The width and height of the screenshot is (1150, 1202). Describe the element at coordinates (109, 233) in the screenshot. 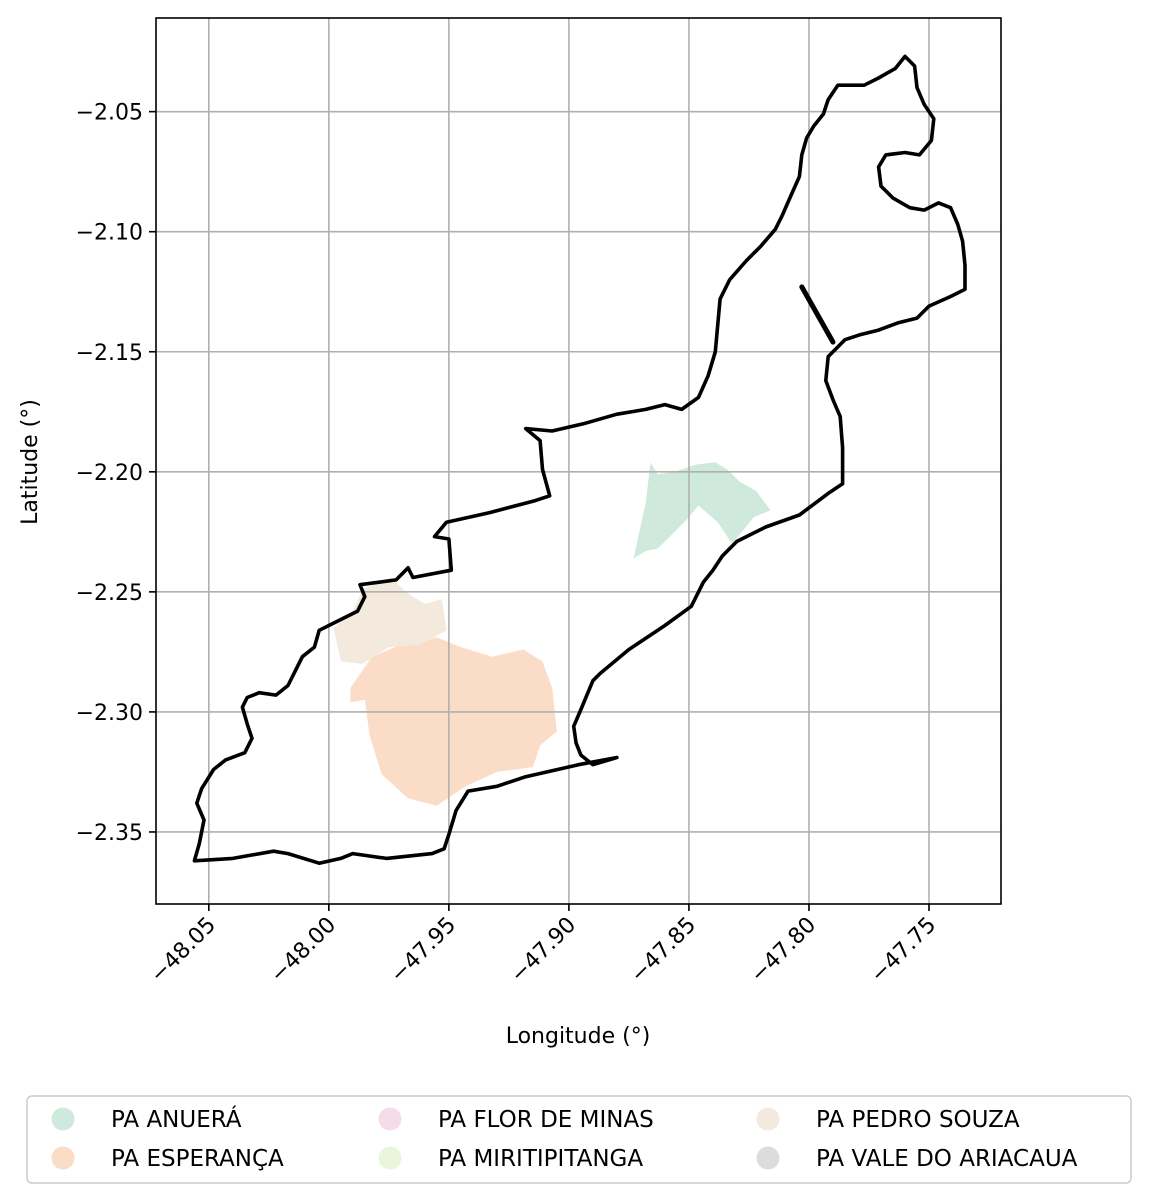

I see `y-tick-label: −2.10` at that location.